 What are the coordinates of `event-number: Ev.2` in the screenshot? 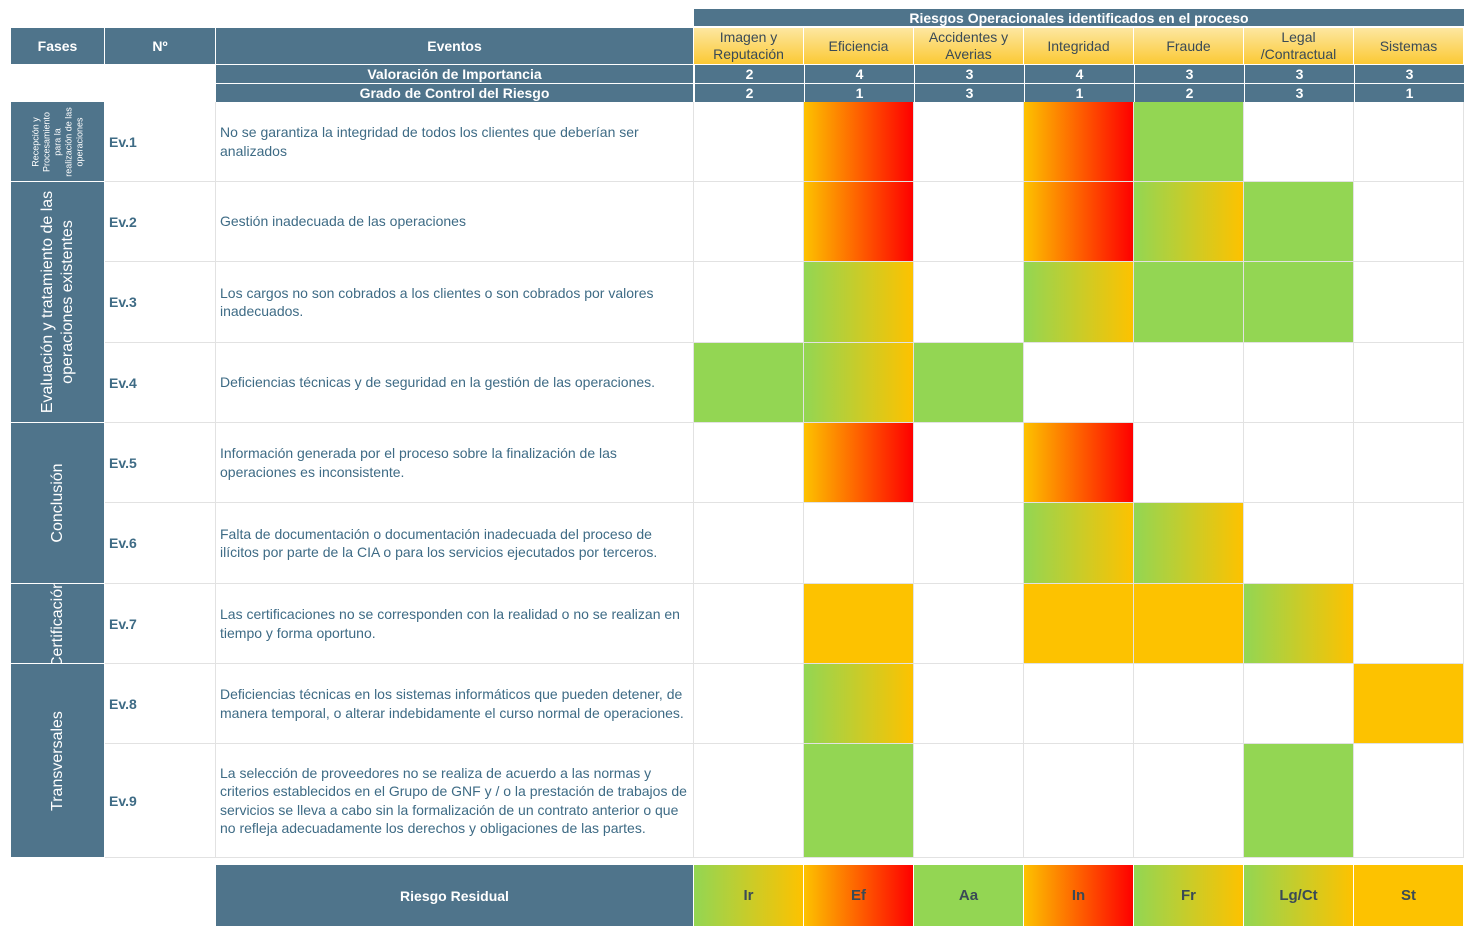 It's located at (160, 222).